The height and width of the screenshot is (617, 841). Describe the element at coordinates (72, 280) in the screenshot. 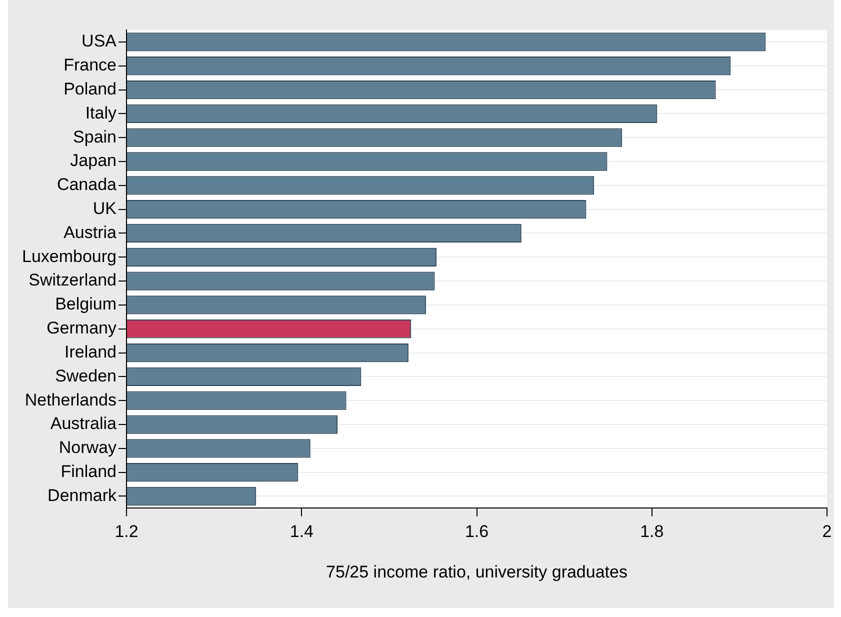

I see `y-tick-label: Switzerland` at that location.